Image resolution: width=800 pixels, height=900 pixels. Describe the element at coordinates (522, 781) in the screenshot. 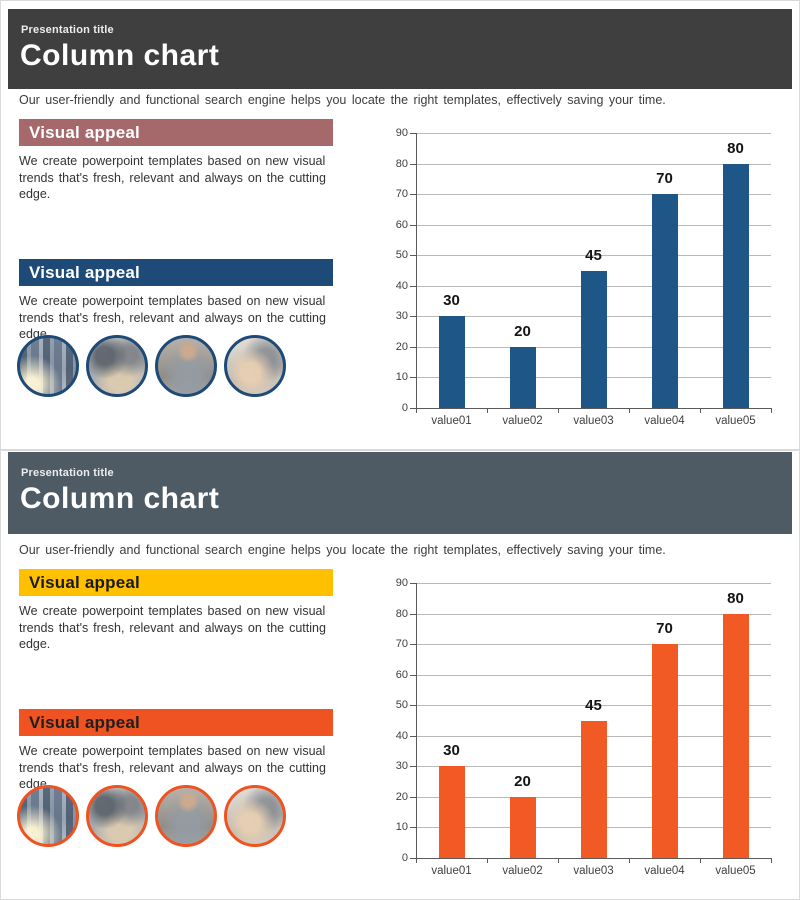

I see `chart-value-label: 20` at that location.